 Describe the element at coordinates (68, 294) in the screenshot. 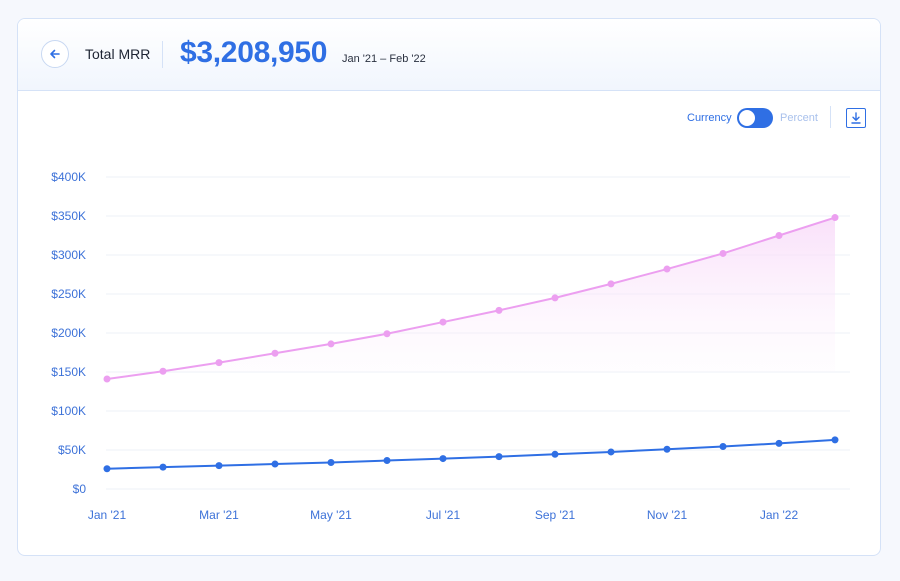

I see `y-tick-label: $250K` at that location.